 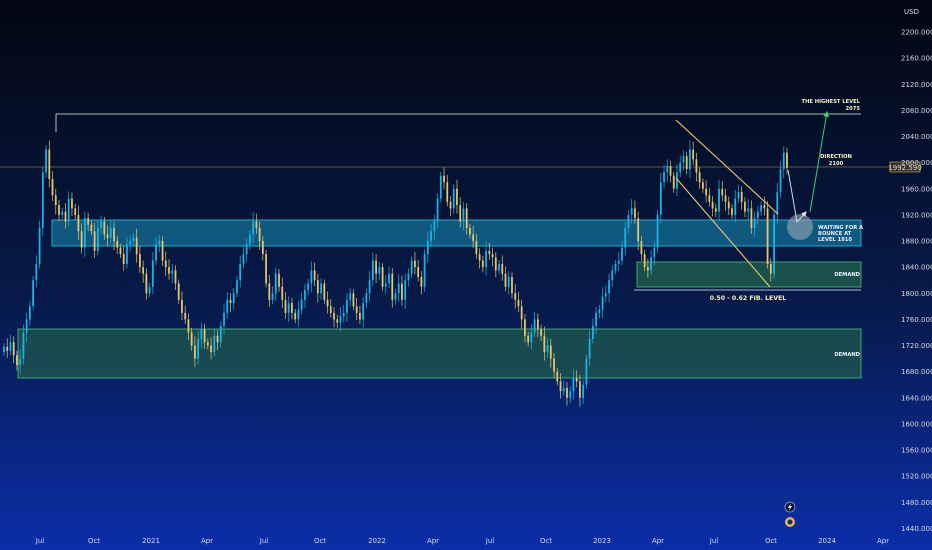 I want to click on channel-upper-line, so click(x=727, y=167).